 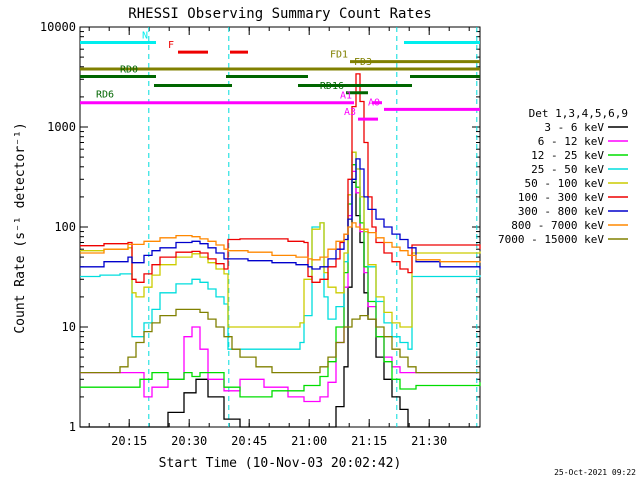 I want to click on y-axis-label: Count Rate (s⁻¹ detector⁻¹), so click(x=20, y=227).